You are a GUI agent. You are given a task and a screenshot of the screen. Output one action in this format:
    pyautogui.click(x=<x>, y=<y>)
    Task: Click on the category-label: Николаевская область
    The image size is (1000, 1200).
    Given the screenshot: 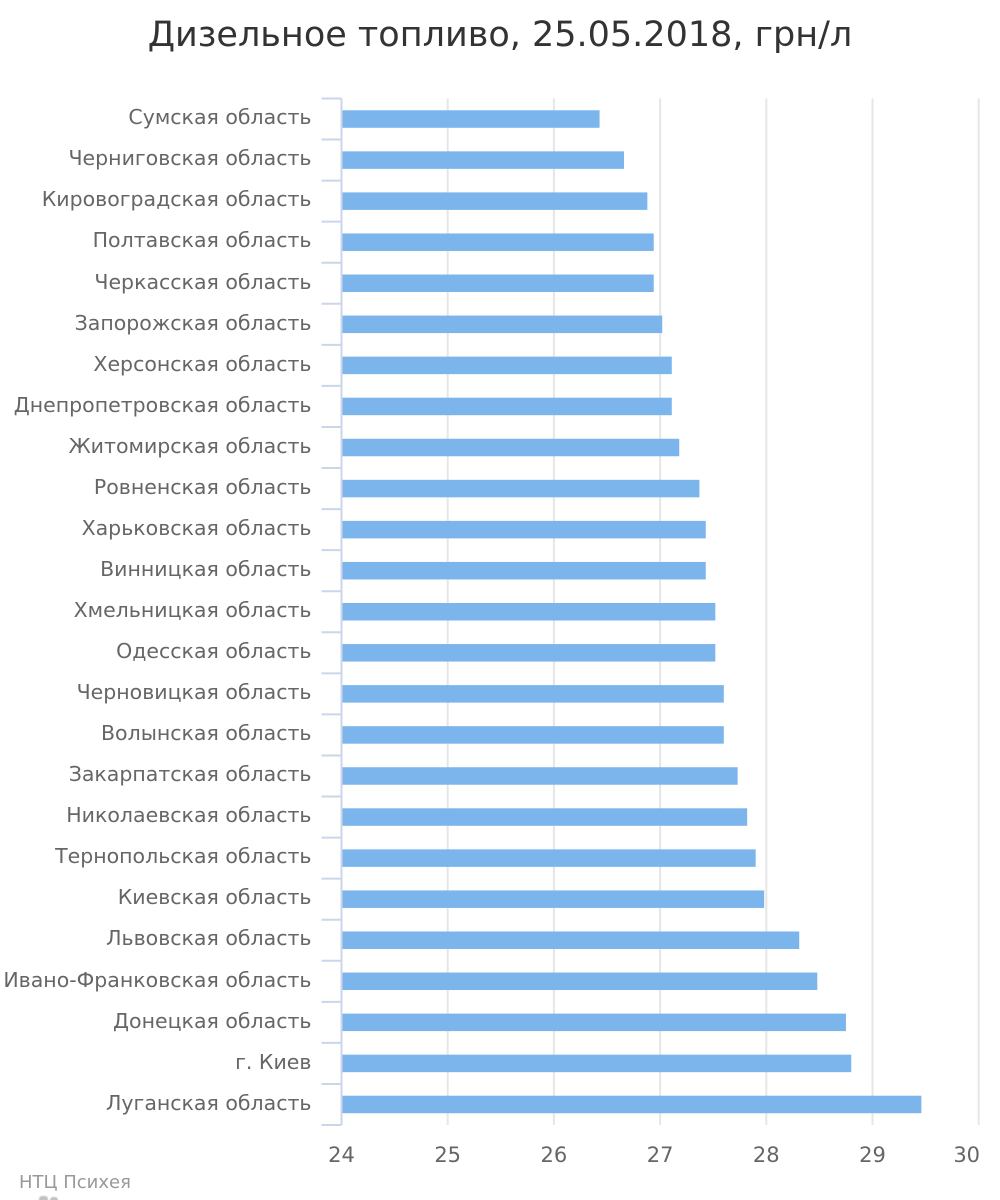 What is the action you would take?
    pyautogui.click(x=189, y=815)
    